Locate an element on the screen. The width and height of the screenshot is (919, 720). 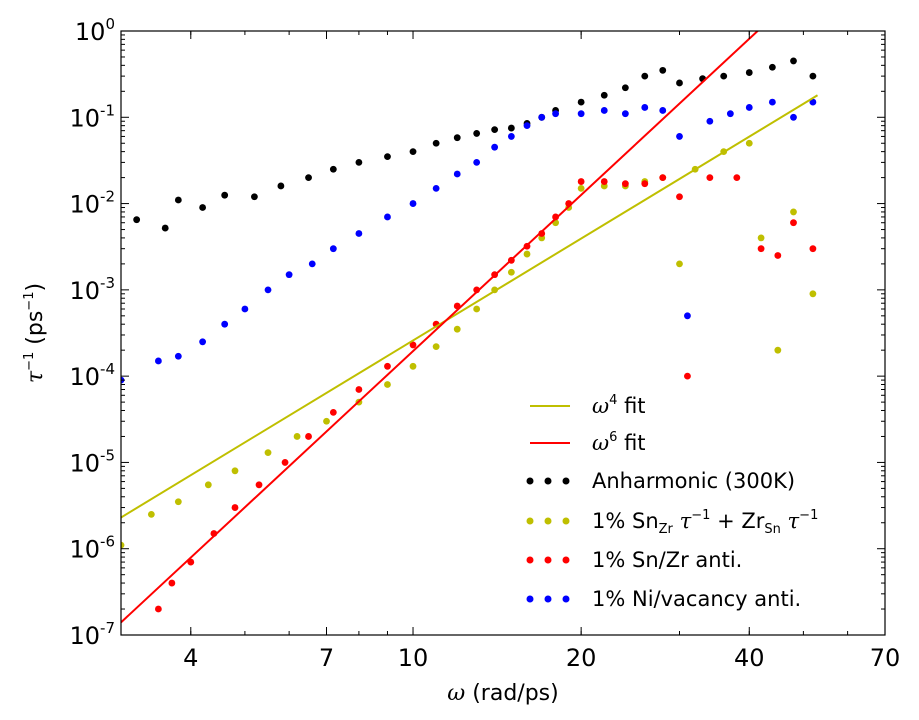
y-tick-label: 10⁻⁷ is located at coordinates (92, 634).